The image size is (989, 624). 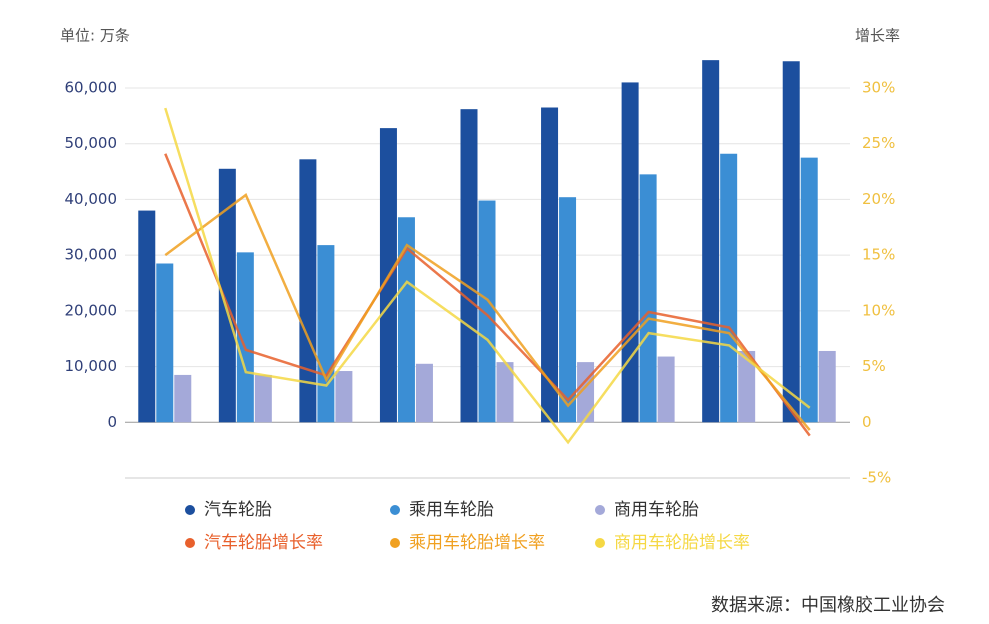 I want to click on y2-axis-label: 增长率, so click(x=877, y=36).